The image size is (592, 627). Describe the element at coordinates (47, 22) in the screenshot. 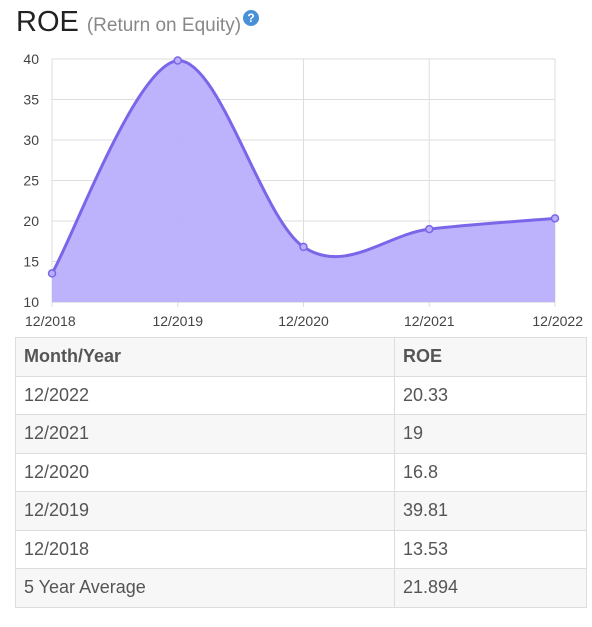

I see `page-title: ROE` at that location.